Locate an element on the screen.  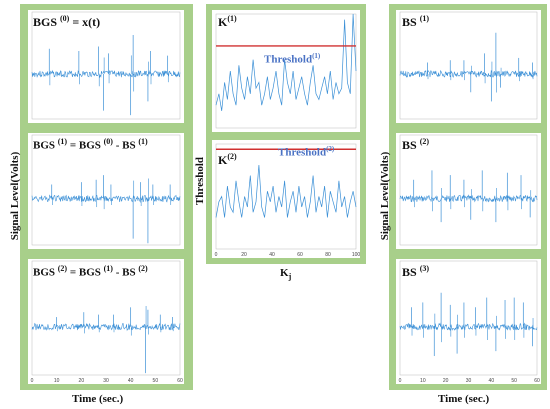
x-tick-label: 100 is located at coordinates (356, 255).